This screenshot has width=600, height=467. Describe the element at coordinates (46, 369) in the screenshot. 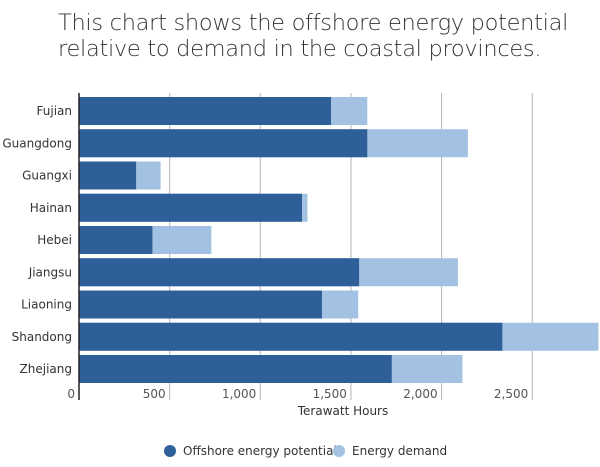

I see `category-label: Zhejiang` at that location.